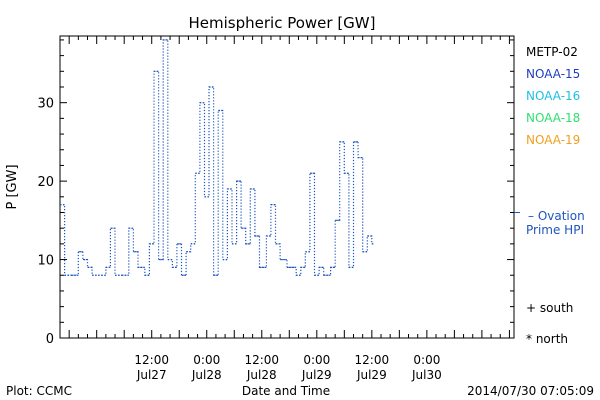 This screenshot has width=600, height=400. What do you see at coordinates (12, 186) in the screenshot?
I see `y-axis-label: P [GW]` at bounding box center [12, 186].